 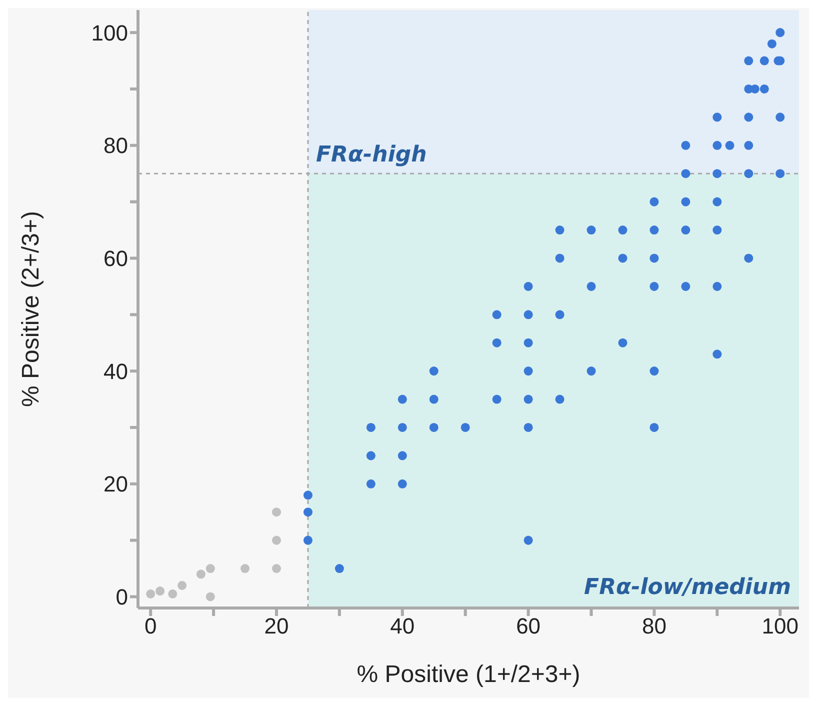 I want to click on y-tick-label: 40, so click(x=116, y=371).